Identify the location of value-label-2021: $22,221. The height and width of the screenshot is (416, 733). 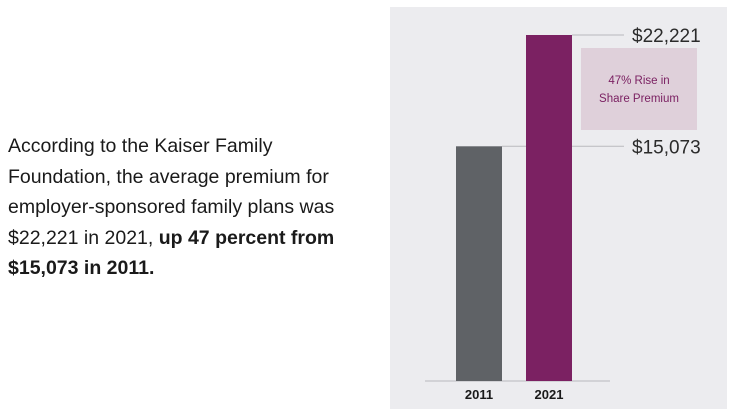
(666, 36).